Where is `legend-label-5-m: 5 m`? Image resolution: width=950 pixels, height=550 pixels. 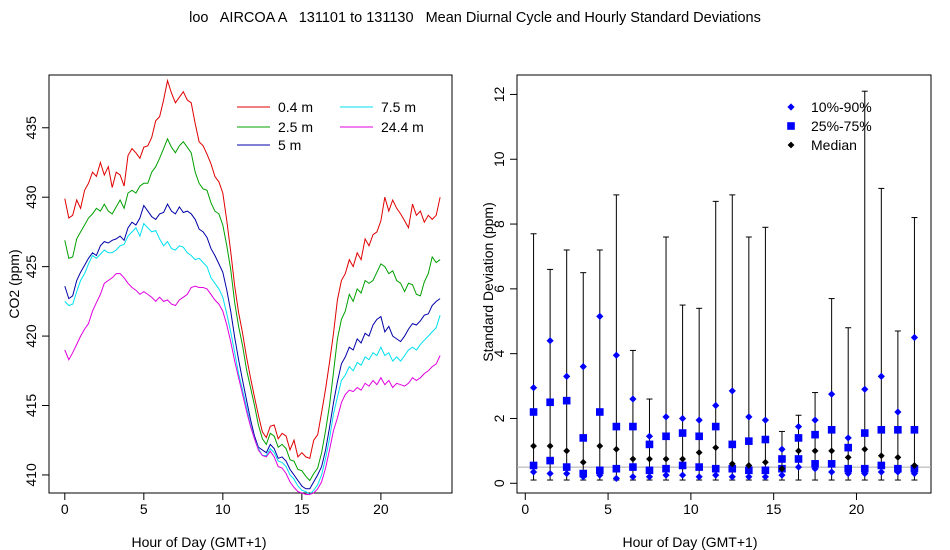
legend-label-5-m: 5 m is located at coordinates (289, 145).